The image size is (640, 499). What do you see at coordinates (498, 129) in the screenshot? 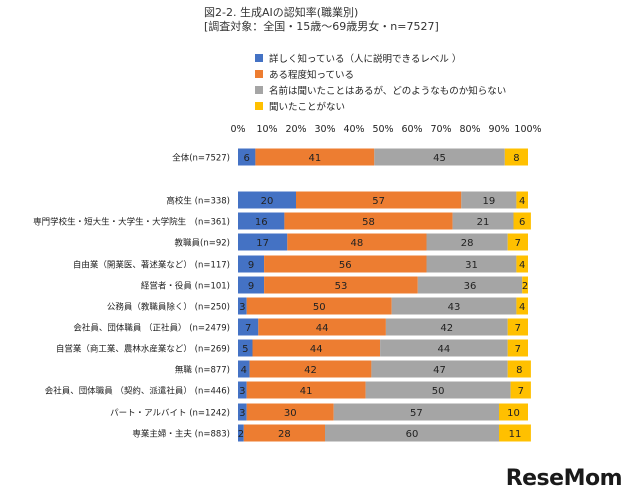
I see `x-tick-label: 90%` at bounding box center [498, 129].